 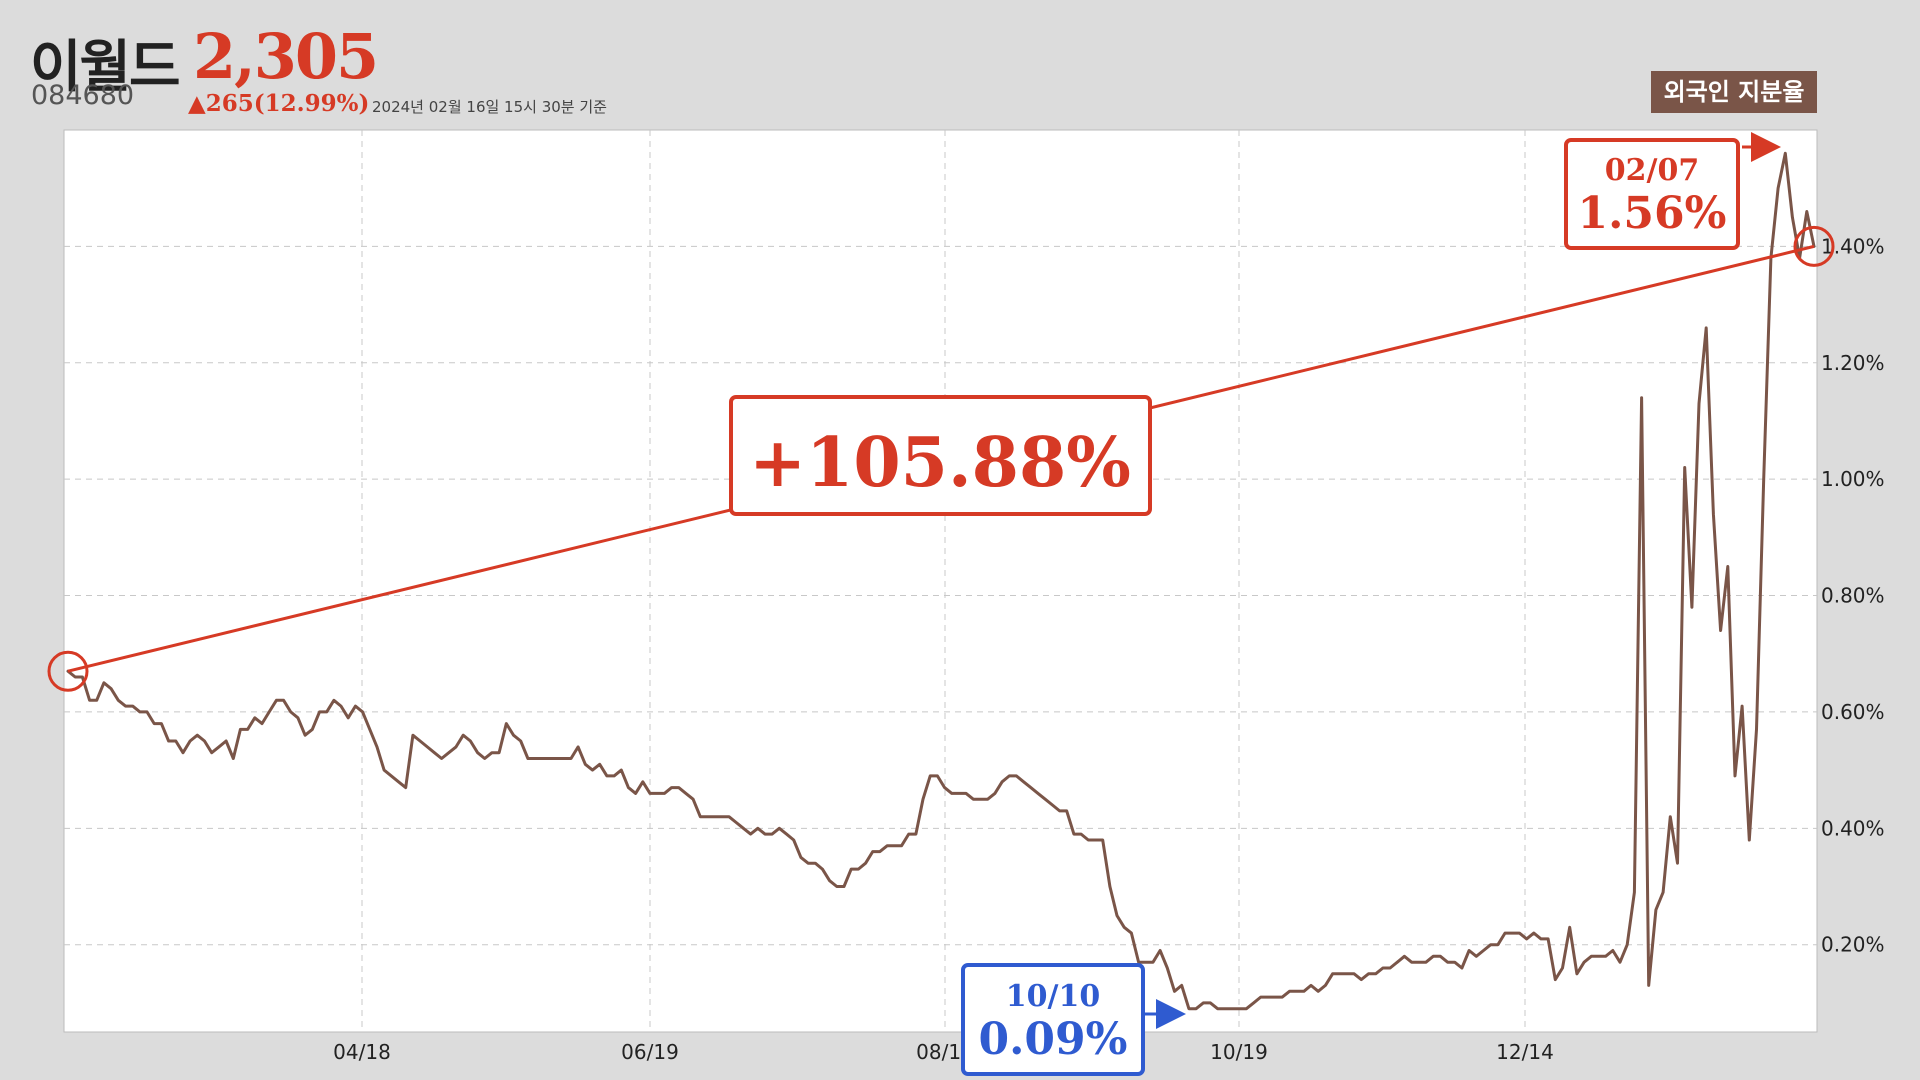 What do you see at coordinates (1239, 1052) in the screenshot?
I see `x-tick-label: 10/19` at bounding box center [1239, 1052].